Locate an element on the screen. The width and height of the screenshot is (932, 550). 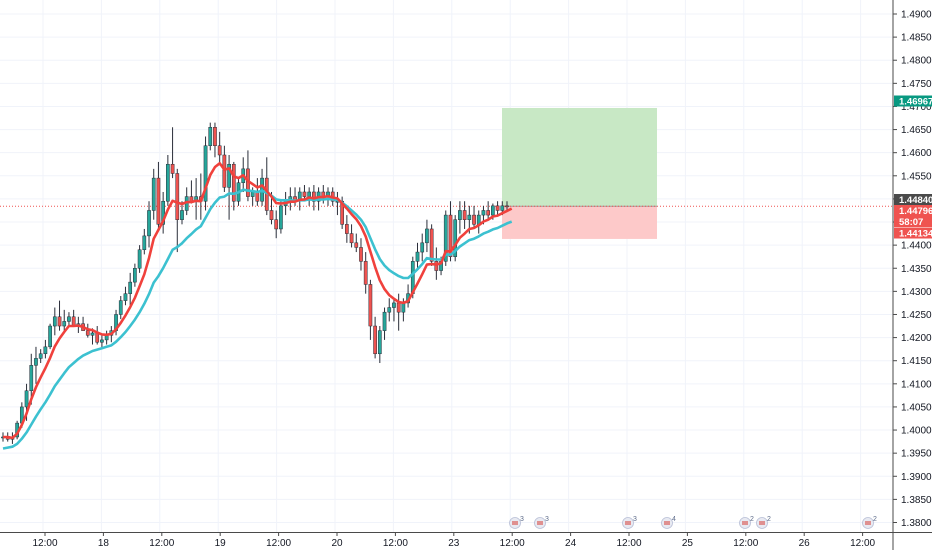
price-tick-label: 1.48500 is located at coordinates (916, 38).